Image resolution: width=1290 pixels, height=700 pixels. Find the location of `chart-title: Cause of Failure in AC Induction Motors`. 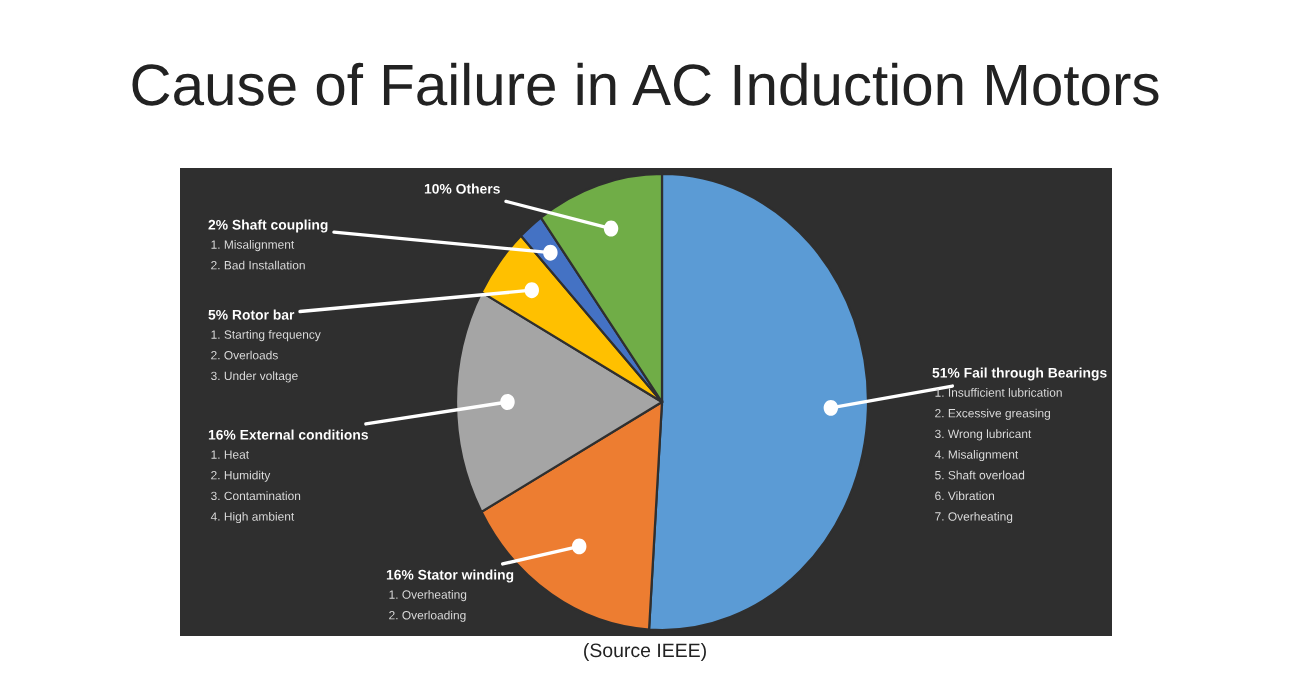

chart-title: Cause of Failure in AC Induction Motors is located at coordinates (645, 84).